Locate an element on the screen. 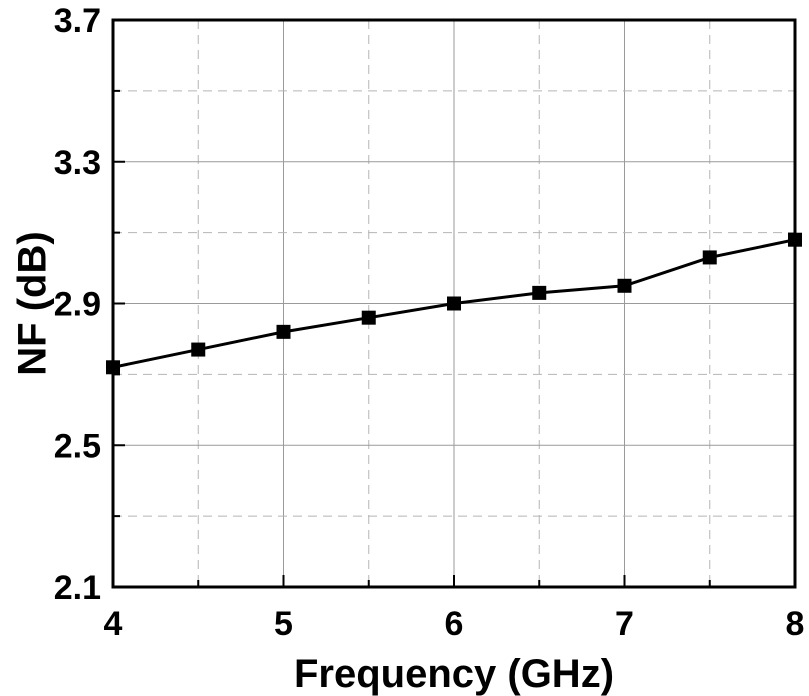  y-tick-label: 2.9 is located at coordinates (77, 305).